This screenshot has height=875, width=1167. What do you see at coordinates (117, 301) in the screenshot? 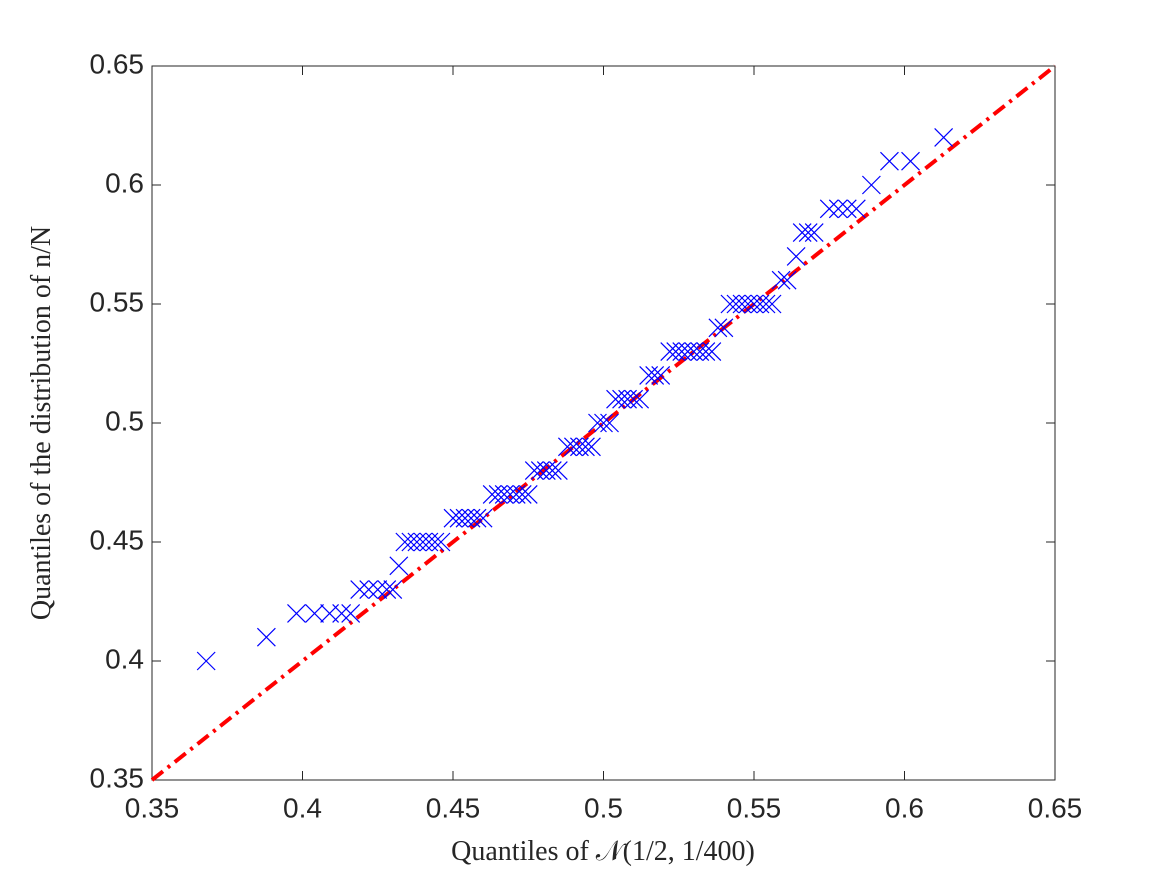
I see `y-tick-label: 0.55` at bounding box center [117, 301].